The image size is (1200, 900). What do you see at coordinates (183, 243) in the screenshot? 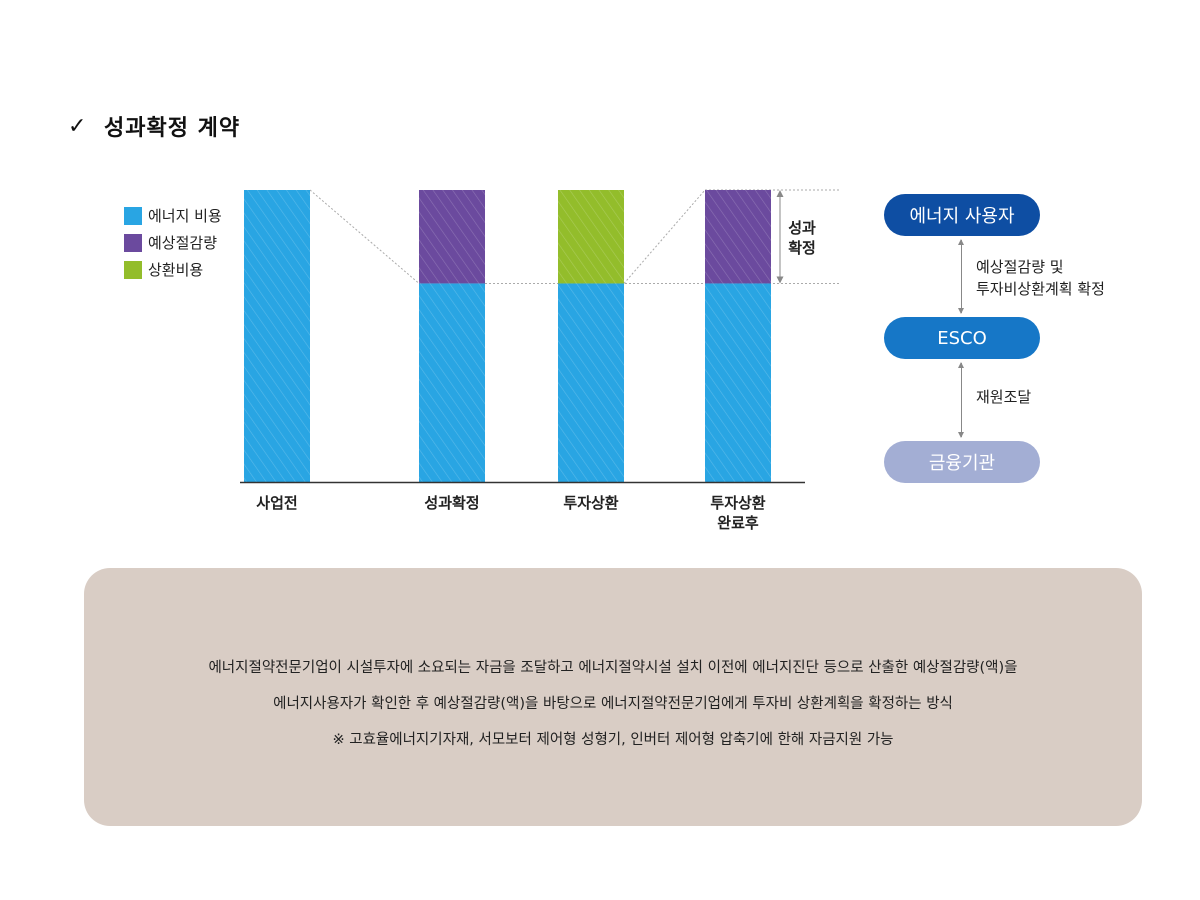
I see `legend-label: 예상절감량` at bounding box center [183, 243].